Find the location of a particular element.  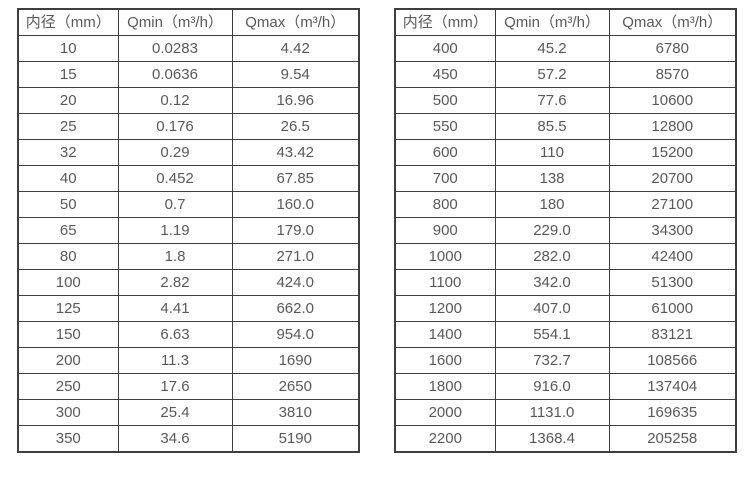

table-cell: 800 is located at coordinates (445, 204).